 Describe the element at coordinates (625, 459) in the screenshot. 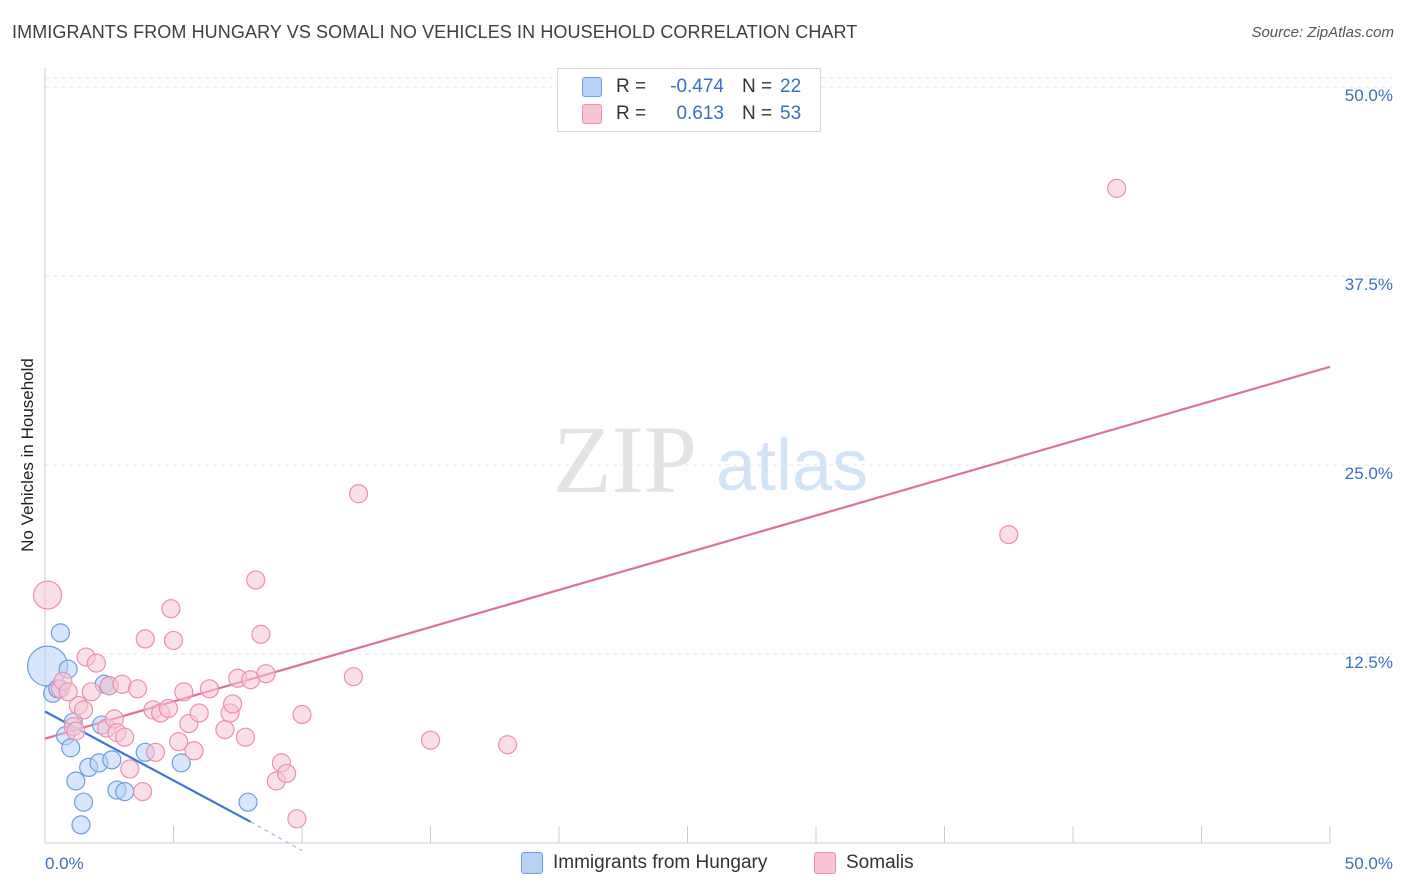

I see `watermark-zip: ZIP` at that location.